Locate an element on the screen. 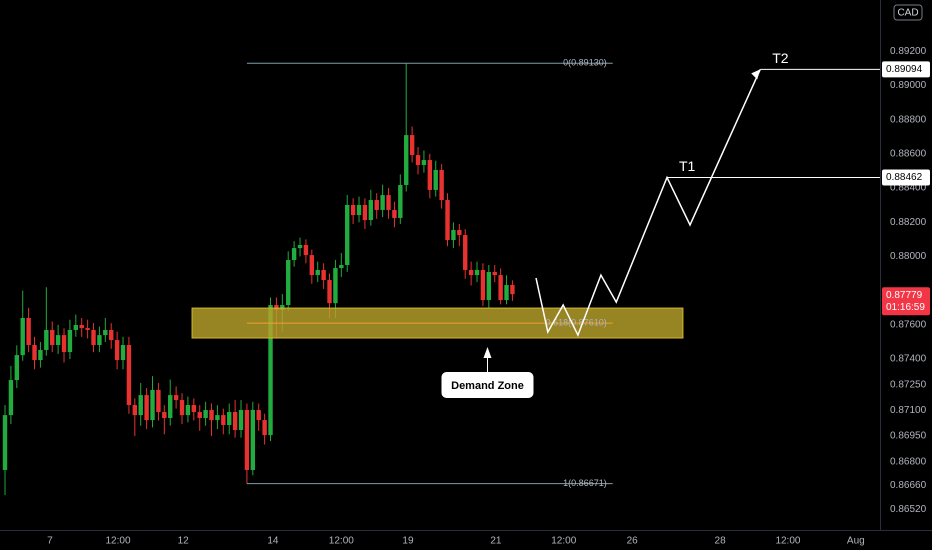  y-tick-label: 0.89000 is located at coordinates (908, 85).